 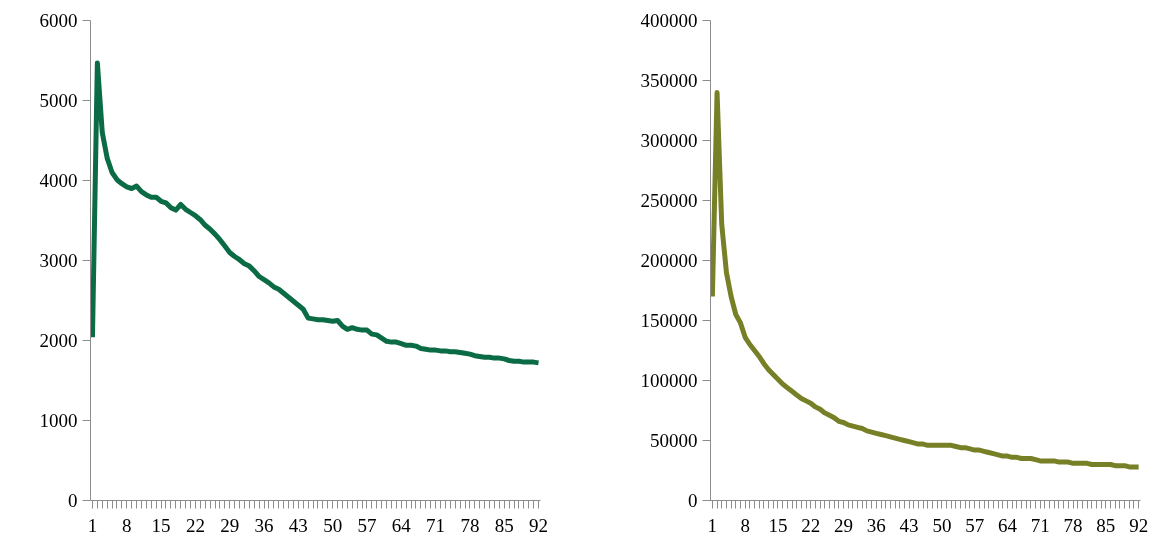 I want to click on y-tick-label: 250000, so click(x=669, y=200).